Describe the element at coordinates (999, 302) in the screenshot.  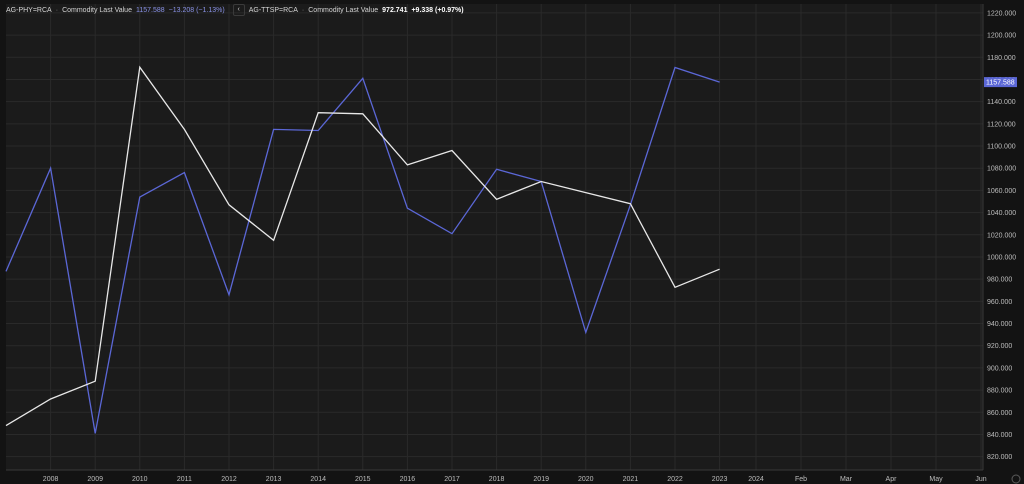
I see `y-tick-label: 960.000` at that location.